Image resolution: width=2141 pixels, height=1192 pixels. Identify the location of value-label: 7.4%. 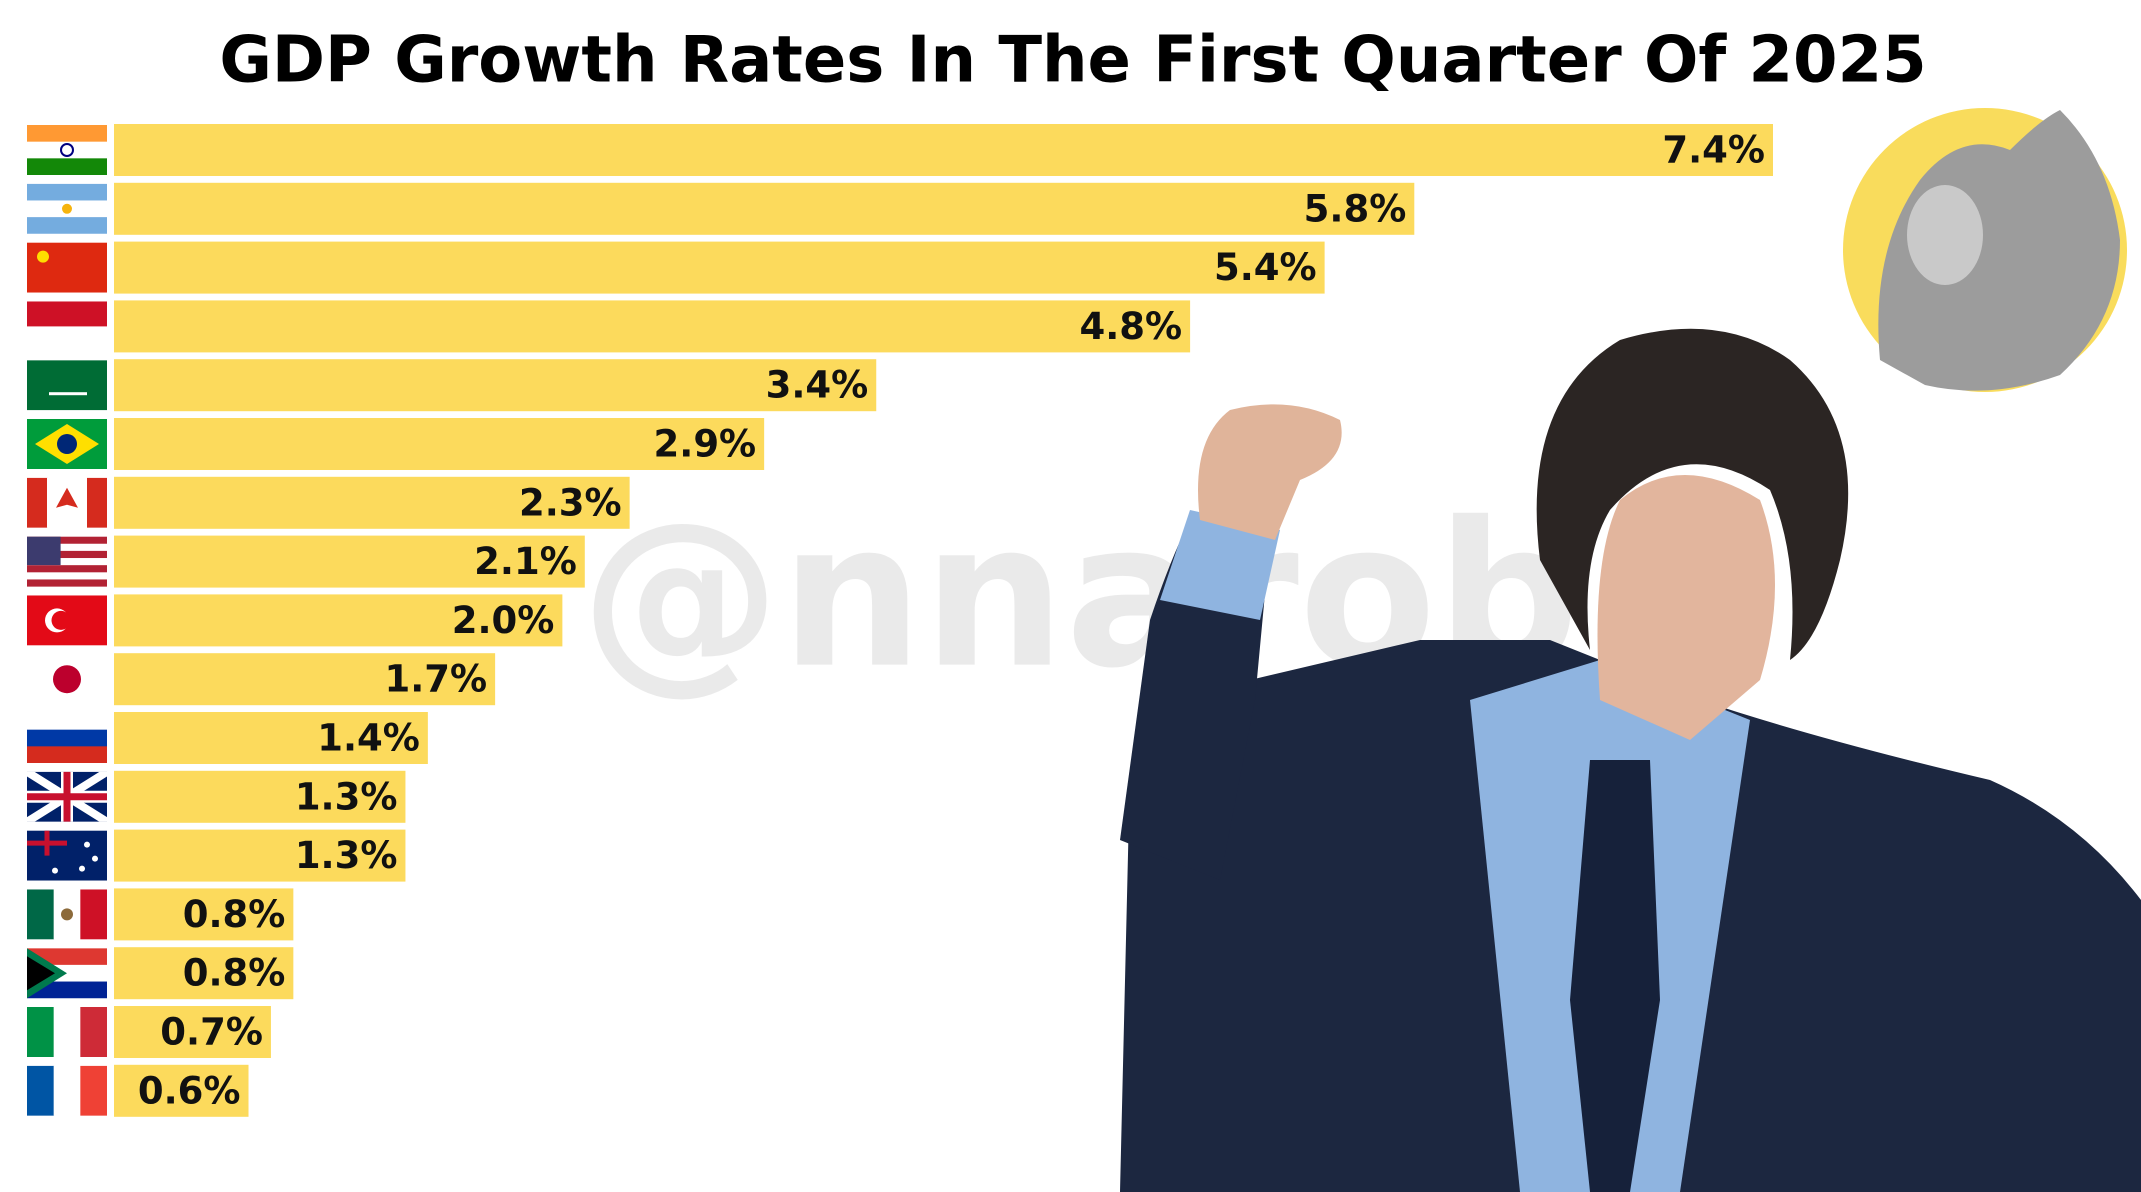
(1713, 150).